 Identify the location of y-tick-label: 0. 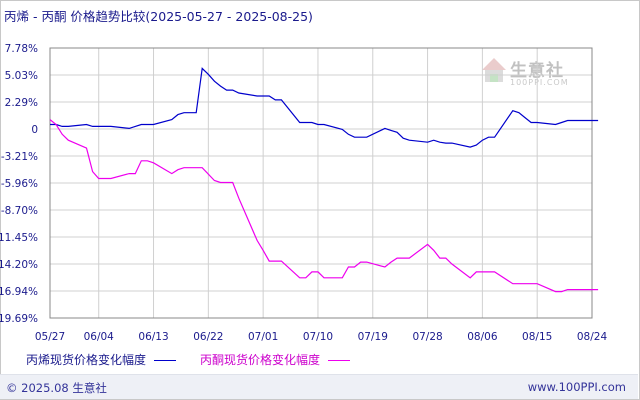
(34, 130).